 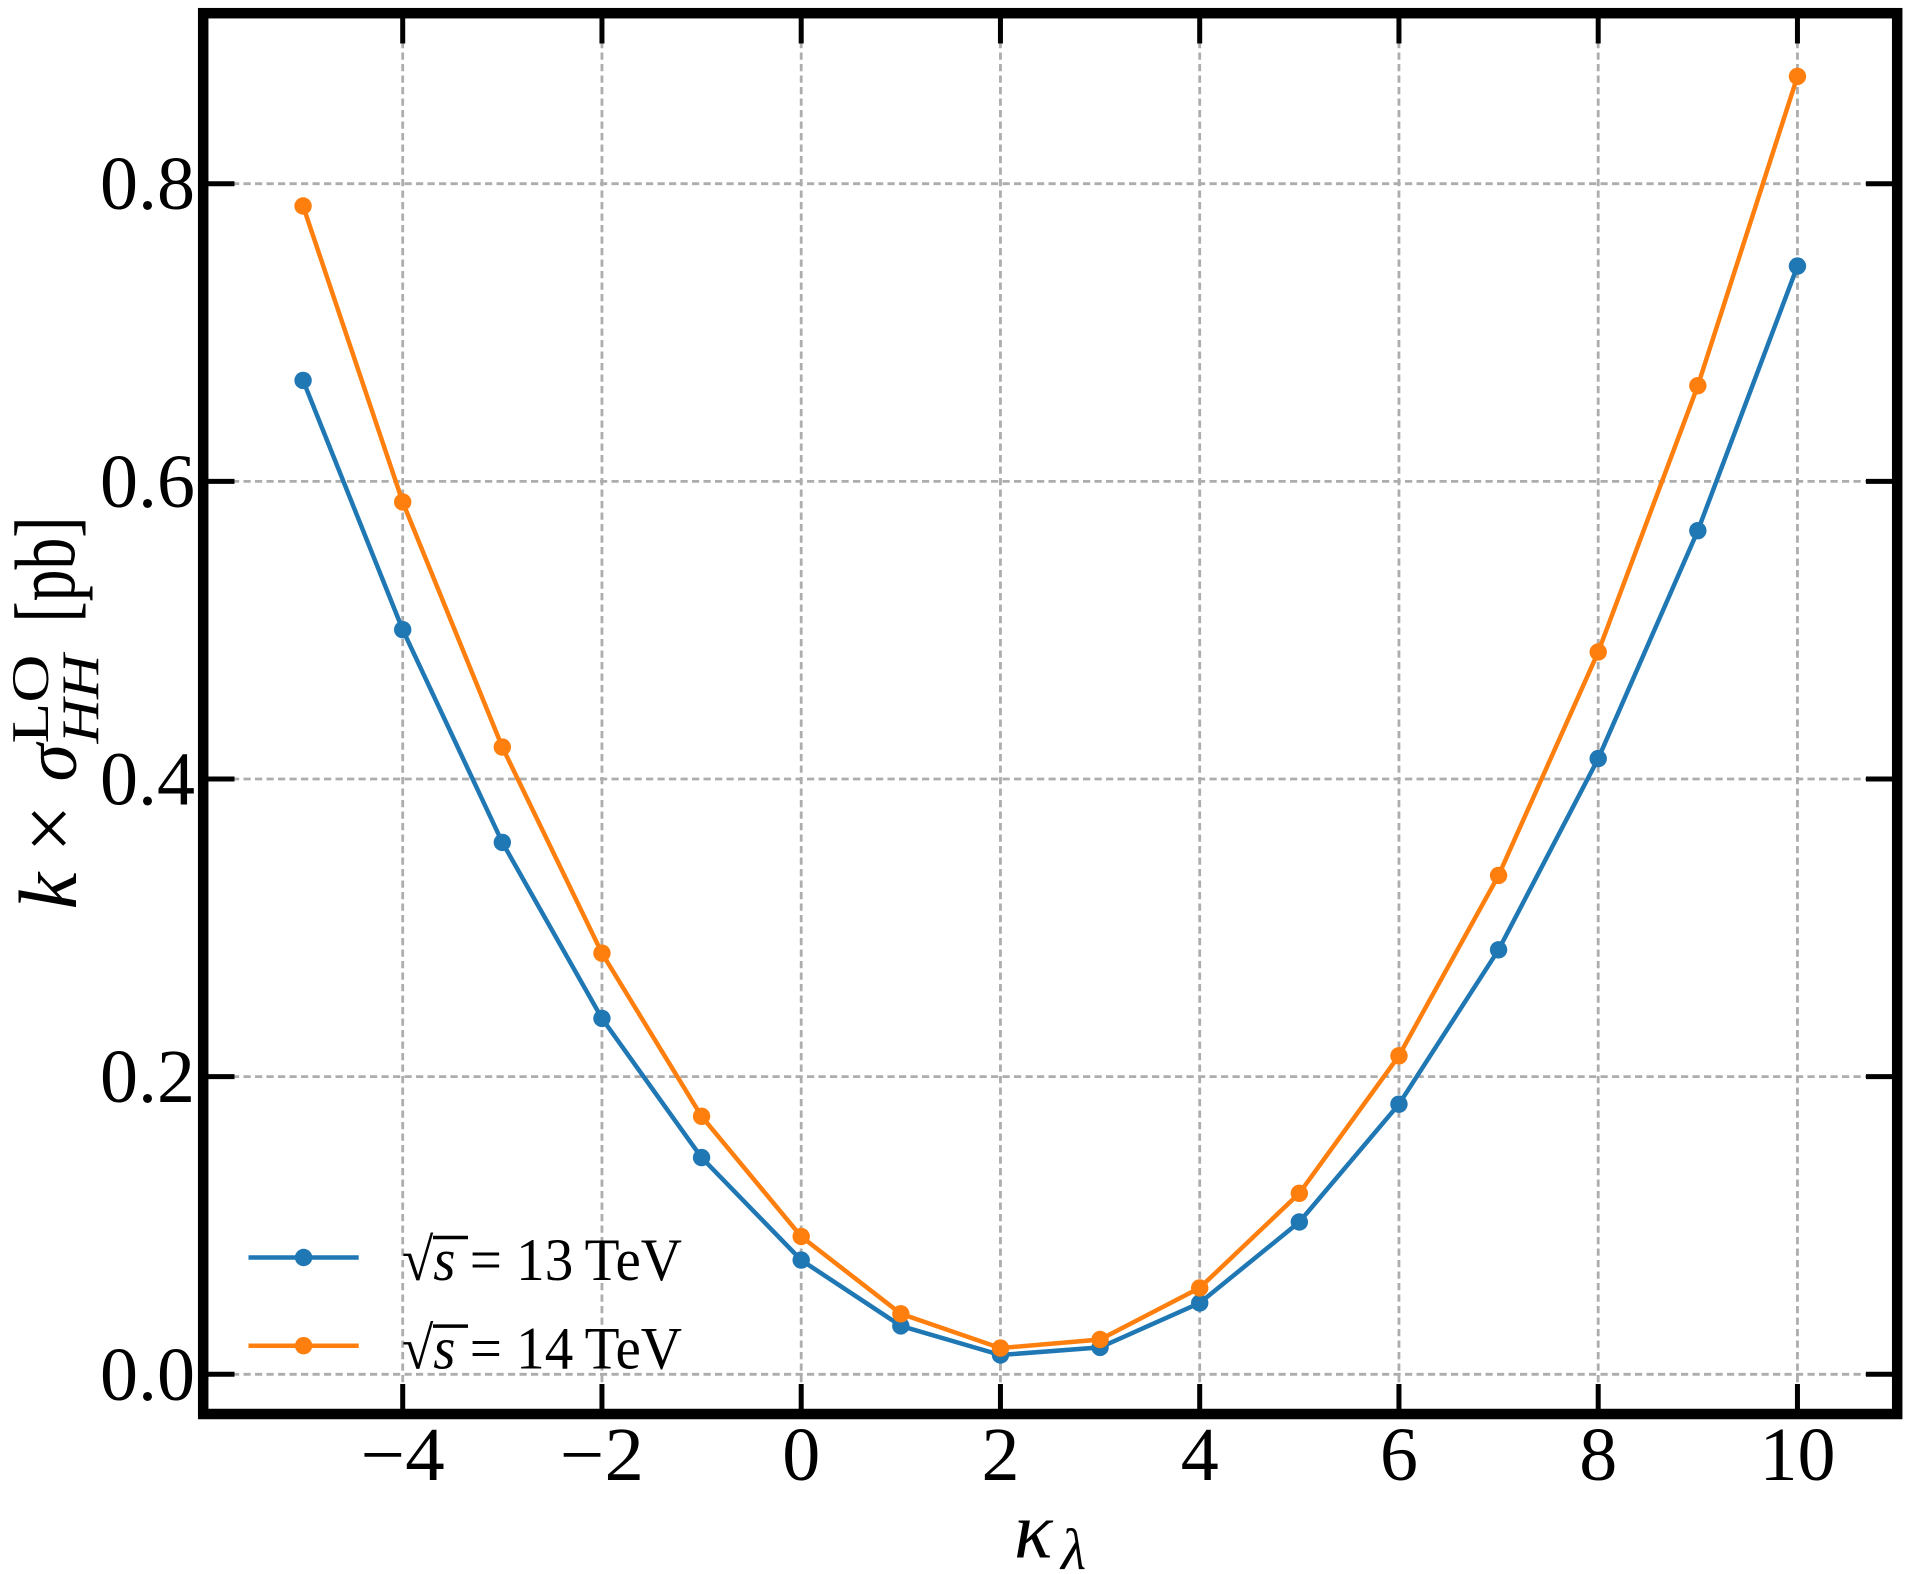 What do you see at coordinates (1000, 1455) in the screenshot?
I see `svg-text: 2` at bounding box center [1000, 1455].